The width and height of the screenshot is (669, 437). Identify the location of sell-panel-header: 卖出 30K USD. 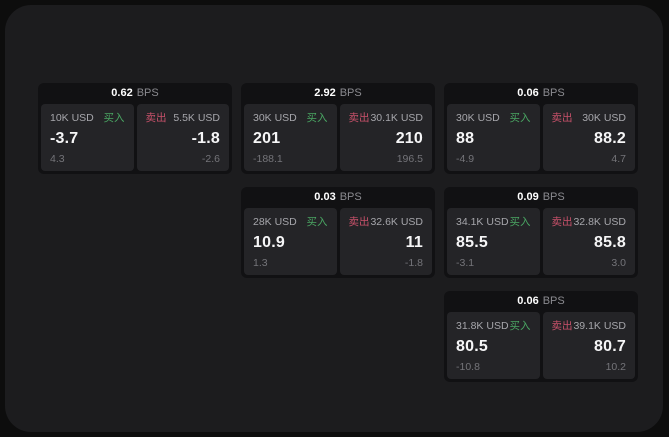
(589, 117).